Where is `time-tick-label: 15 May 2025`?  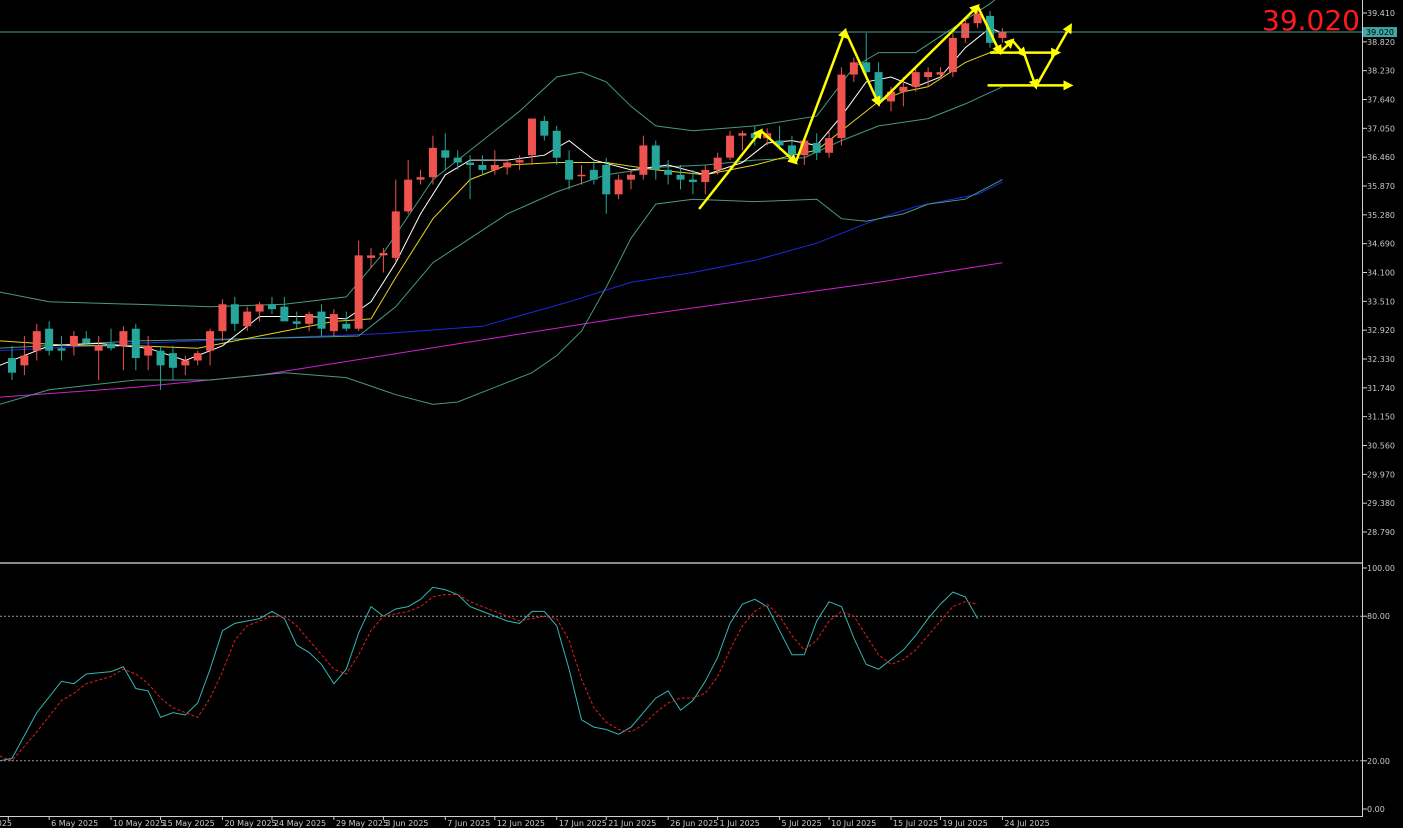
time-tick-label: 15 May 2025 is located at coordinates (189, 823).